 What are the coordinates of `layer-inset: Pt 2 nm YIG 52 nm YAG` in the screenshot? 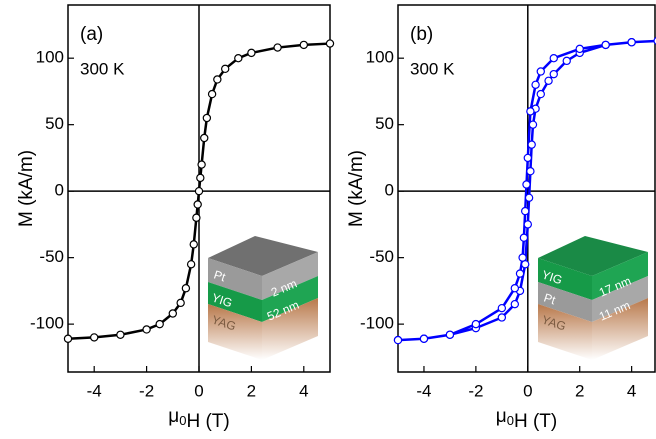 It's located at (263, 298).